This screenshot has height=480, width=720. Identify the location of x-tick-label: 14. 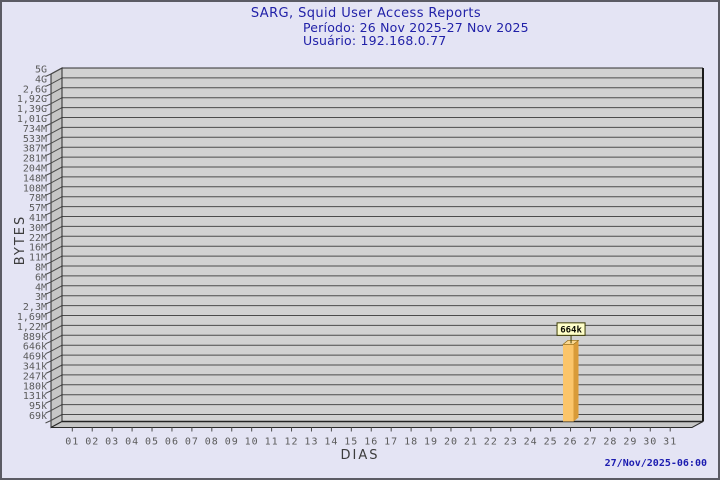
(331, 442).